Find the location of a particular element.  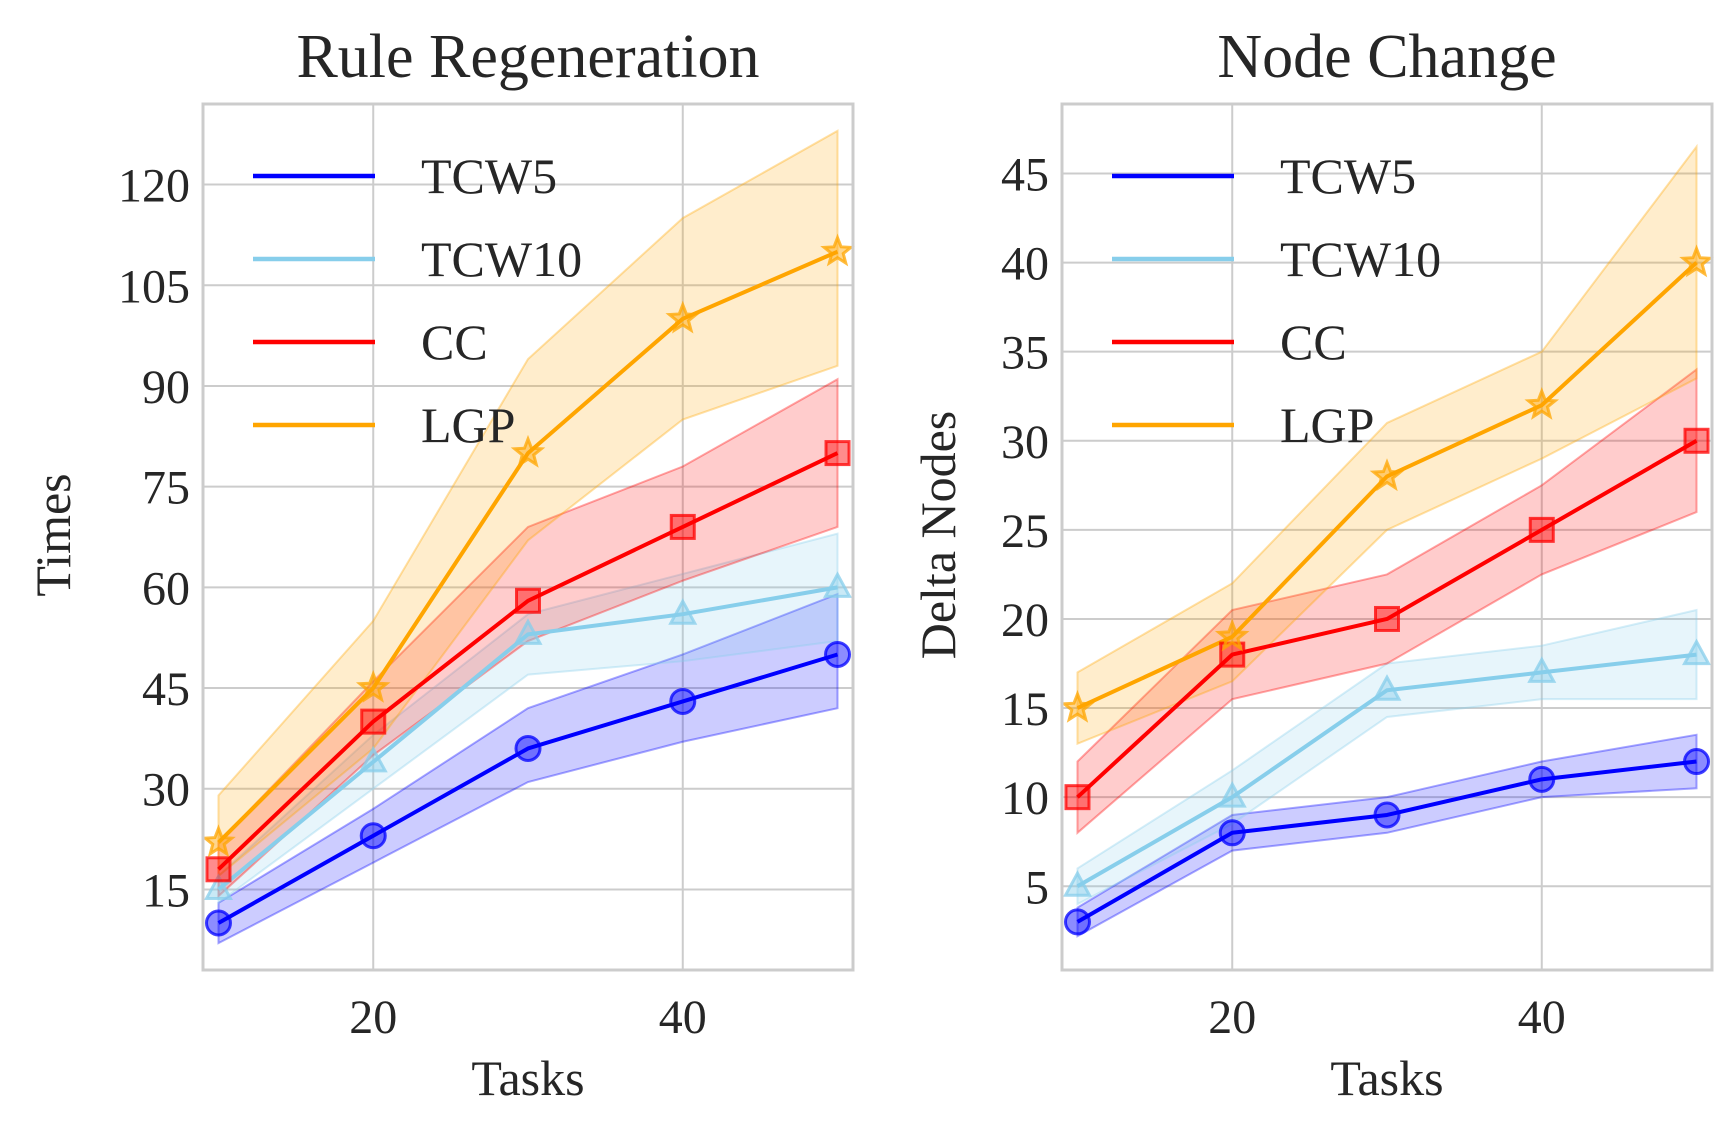

confidence-band-tcw10 is located at coordinates (1387, 757).